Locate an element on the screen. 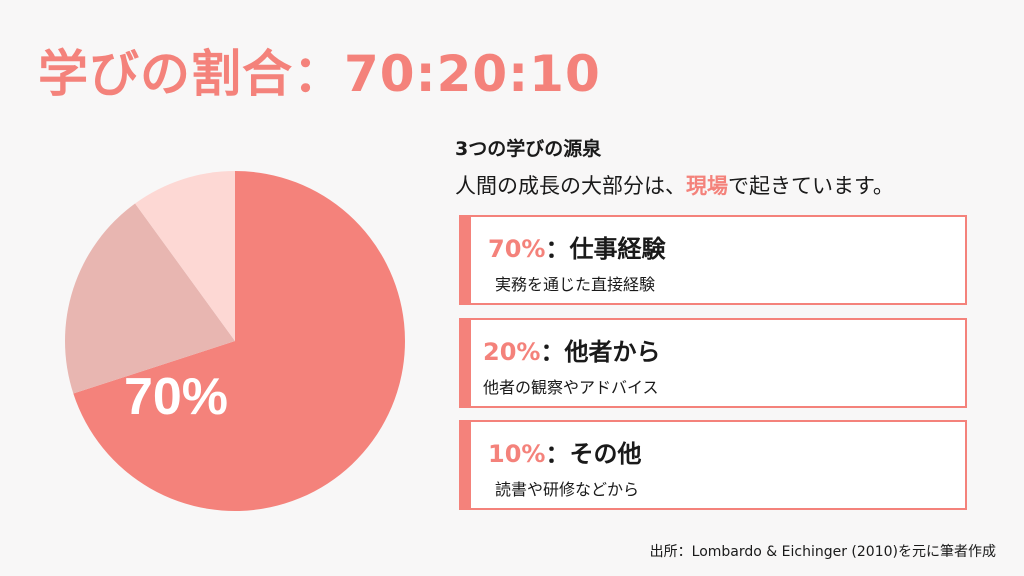 Image resolution: width=1024 pixels, height=576 pixels. card-from-others: 20%：他者から 他者の観察やアドバイス is located at coordinates (713, 363).